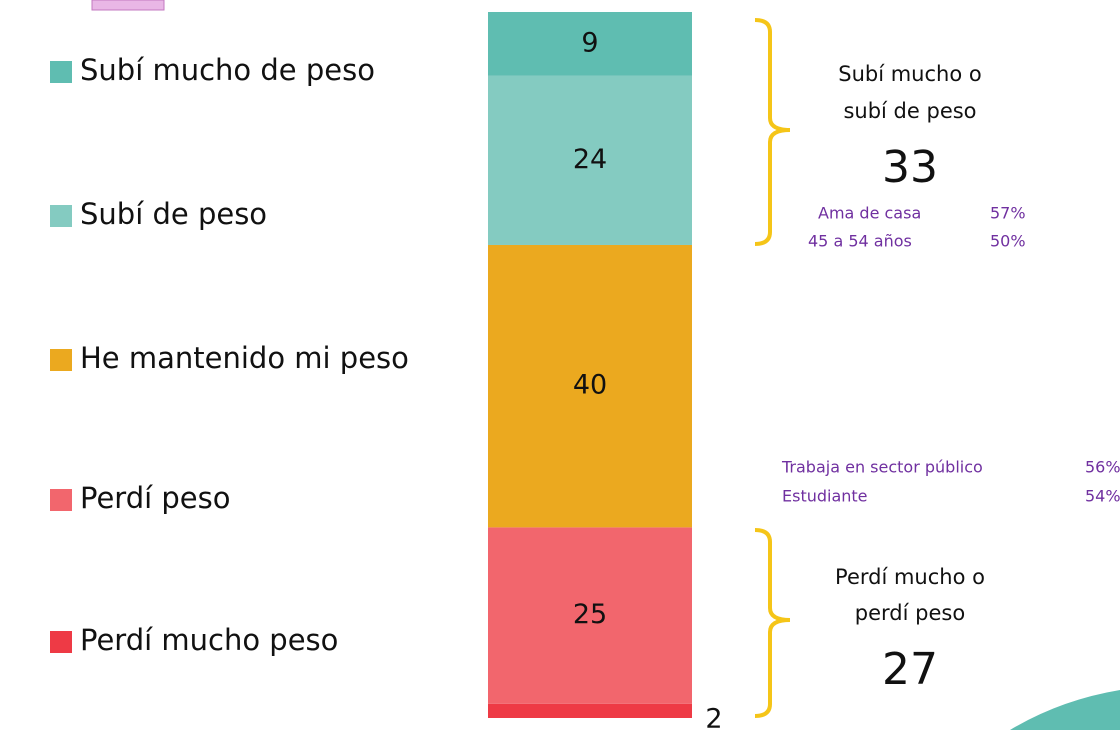 This screenshot has width=1120, height=730. I want to click on highlight-value: 56%, so click(1102, 467).